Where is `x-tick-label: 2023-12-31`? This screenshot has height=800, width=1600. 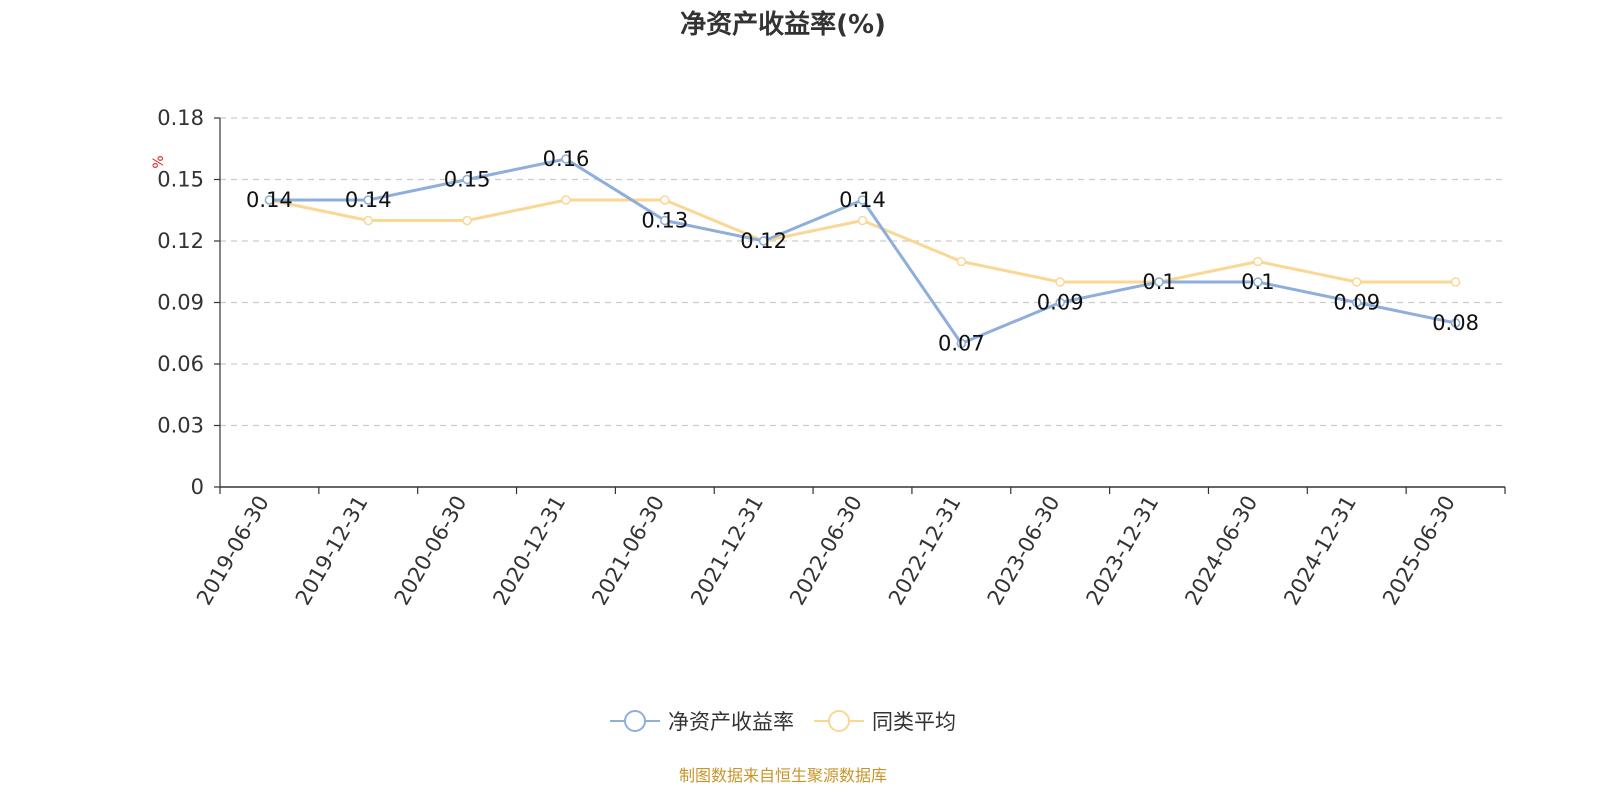
x-tick-label: 2023-12-31 is located at coordinates (1123, 551).